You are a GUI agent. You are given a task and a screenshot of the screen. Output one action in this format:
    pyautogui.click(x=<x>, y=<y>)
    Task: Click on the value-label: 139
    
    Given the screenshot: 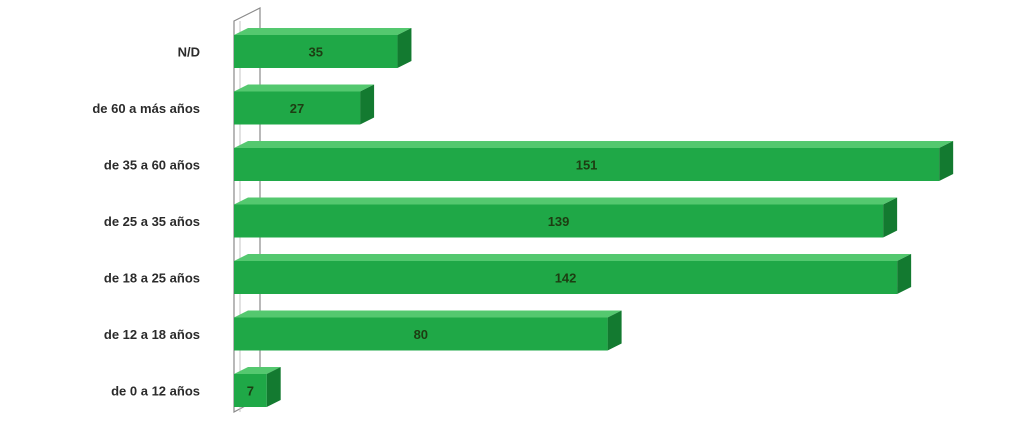 What is the action you would take?
    pyautogui.click(x=559, y=221)
    